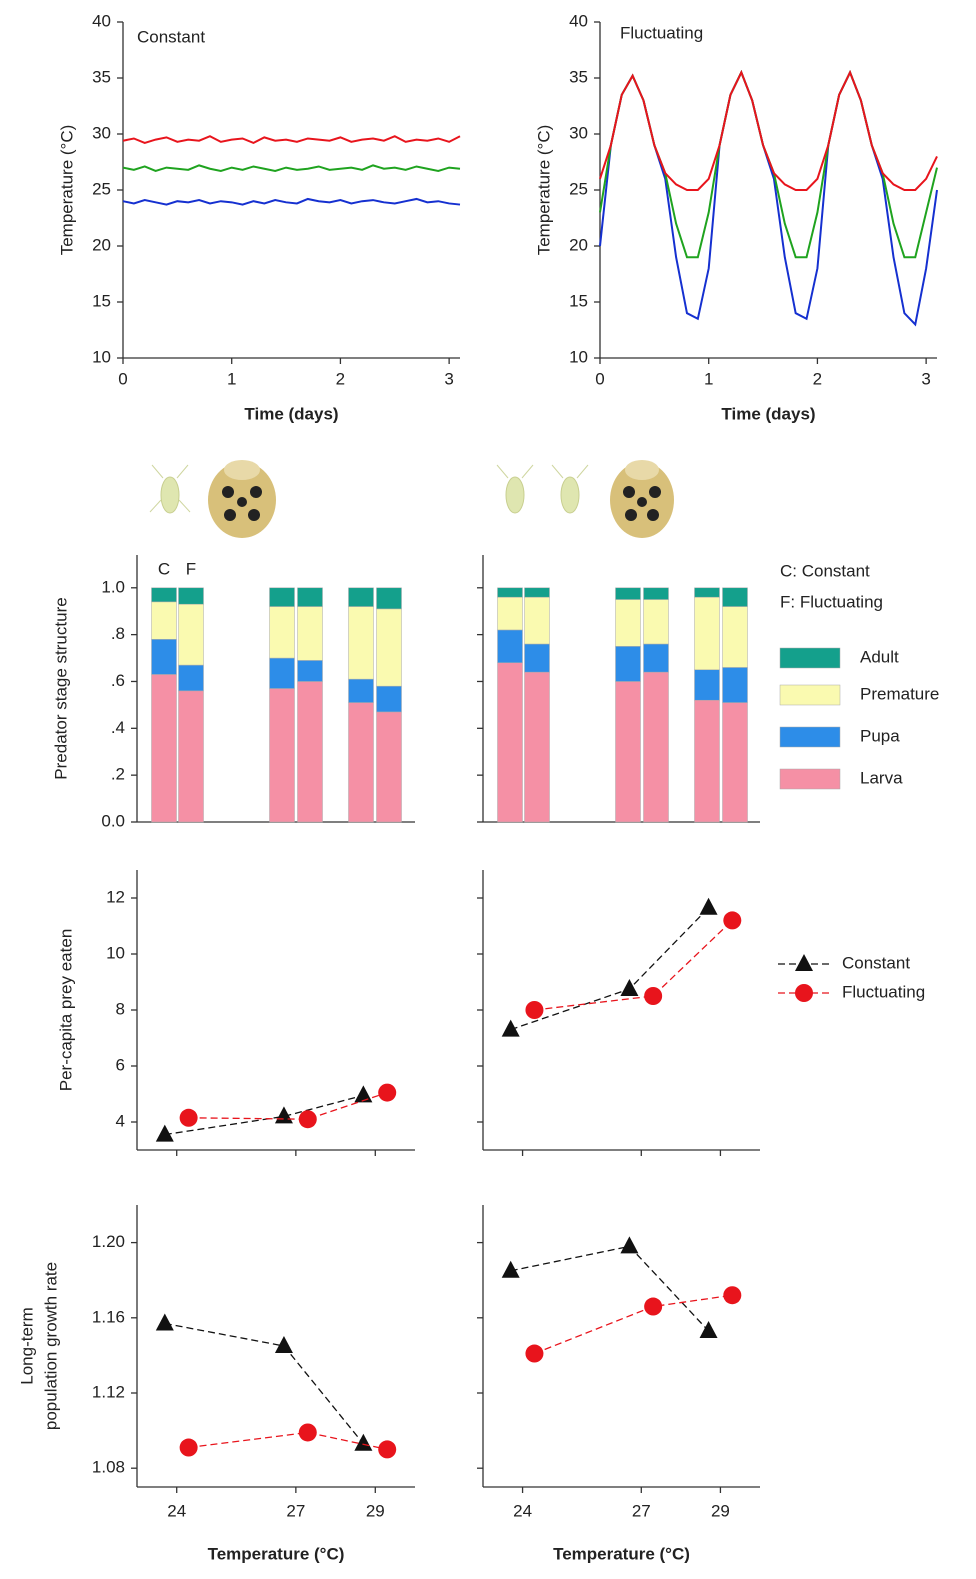 The image size is (976, 1579). What do you see at coordinates (101, 356) in the screenshot?
I see `y-tick-label: 10` at bounding box center [101, 356].